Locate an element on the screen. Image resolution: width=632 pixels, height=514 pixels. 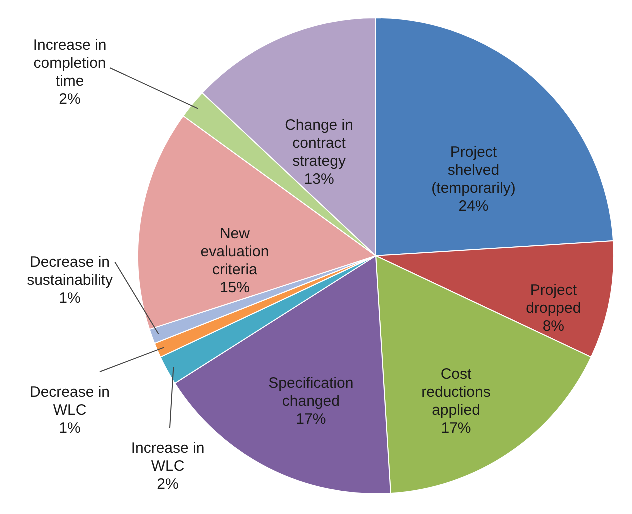
slice-label: New evaluation criteria is located at coordinates (235, 252).